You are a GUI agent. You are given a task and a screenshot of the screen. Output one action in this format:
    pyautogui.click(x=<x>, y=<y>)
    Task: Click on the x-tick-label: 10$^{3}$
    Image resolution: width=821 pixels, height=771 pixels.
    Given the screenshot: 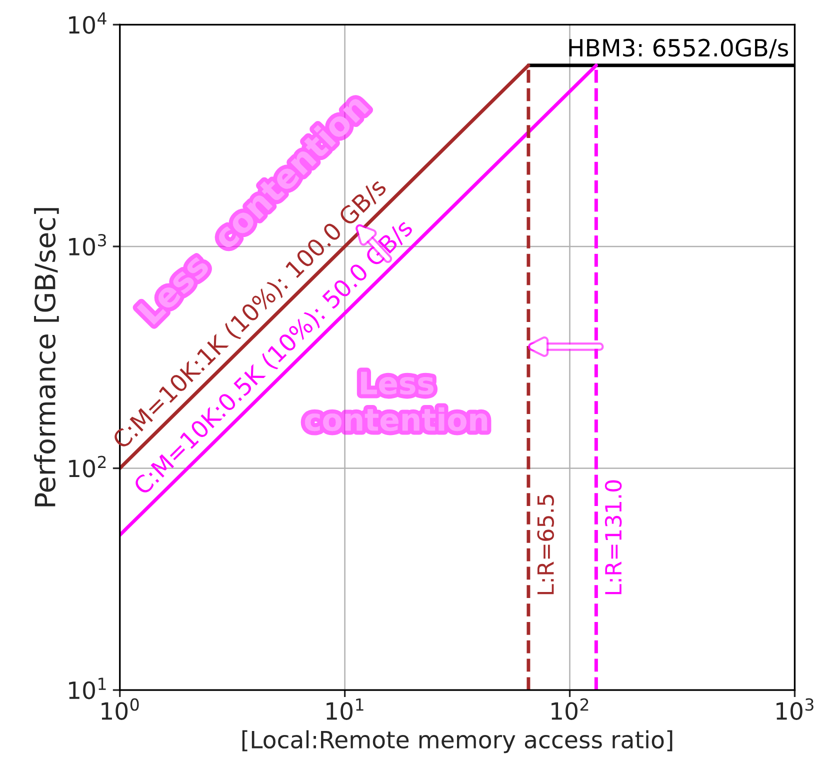 What is the action you would take?
    pyautogui.click(x=795, y=709)
    